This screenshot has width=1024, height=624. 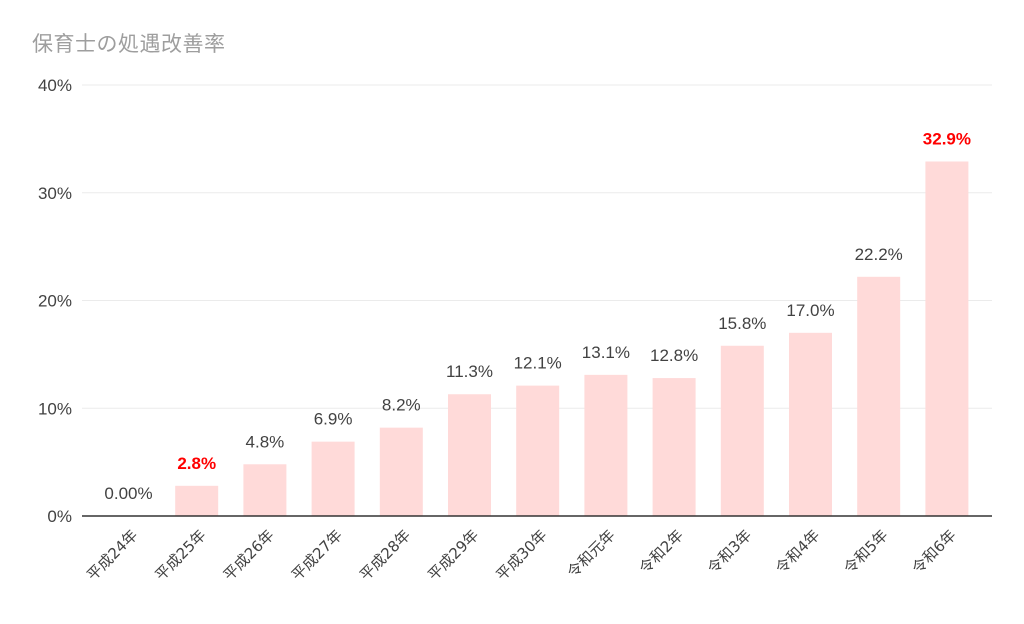 I want to click on data-label: 22.2%, so click(x=879, y=254).